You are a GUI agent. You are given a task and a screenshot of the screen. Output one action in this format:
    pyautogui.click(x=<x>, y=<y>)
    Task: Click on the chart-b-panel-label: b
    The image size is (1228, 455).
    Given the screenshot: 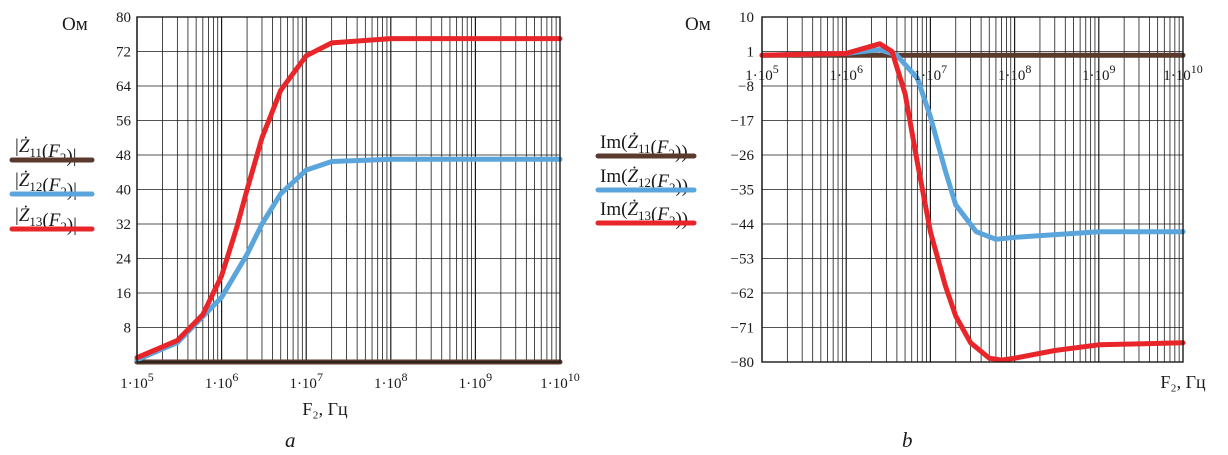 What is the action you would take?
    pyautogui.click(x=907, y=439)
    